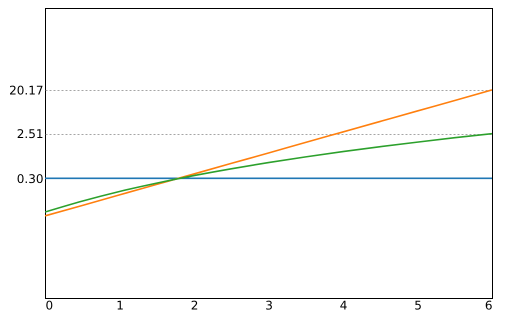 The image size is (517, 331). What do you see at coordinates (194, 305) in the screenshot?
I see `x-tick-label: 2` at bounding box center [194, 305].